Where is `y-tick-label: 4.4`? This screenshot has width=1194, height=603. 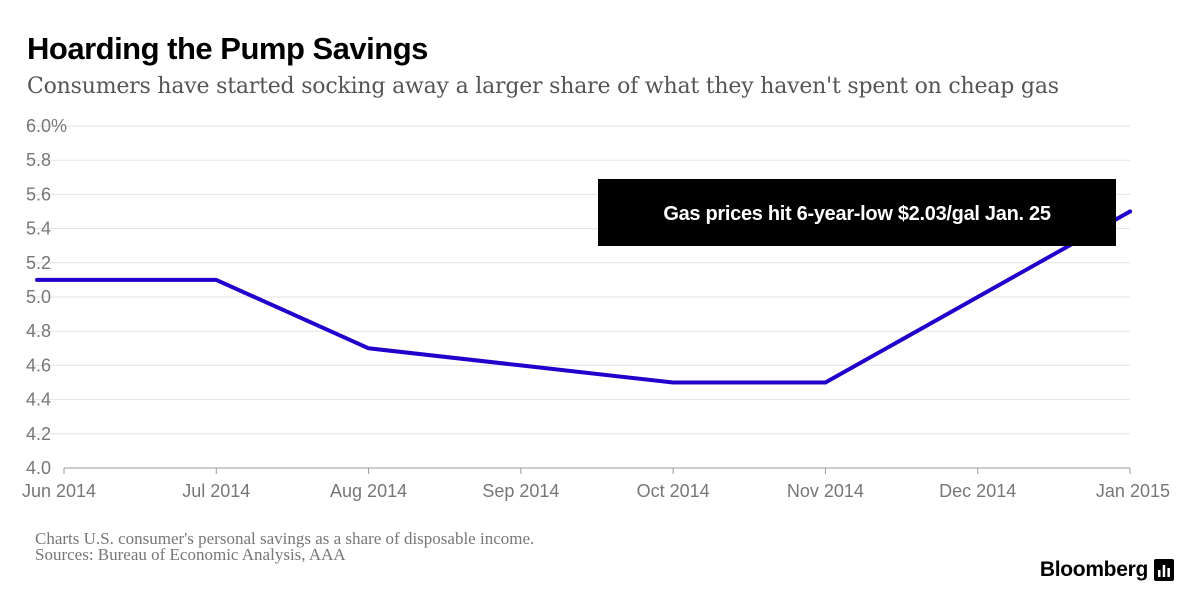
y-tick-label: 4.4 is located at coordinates (38, 400).